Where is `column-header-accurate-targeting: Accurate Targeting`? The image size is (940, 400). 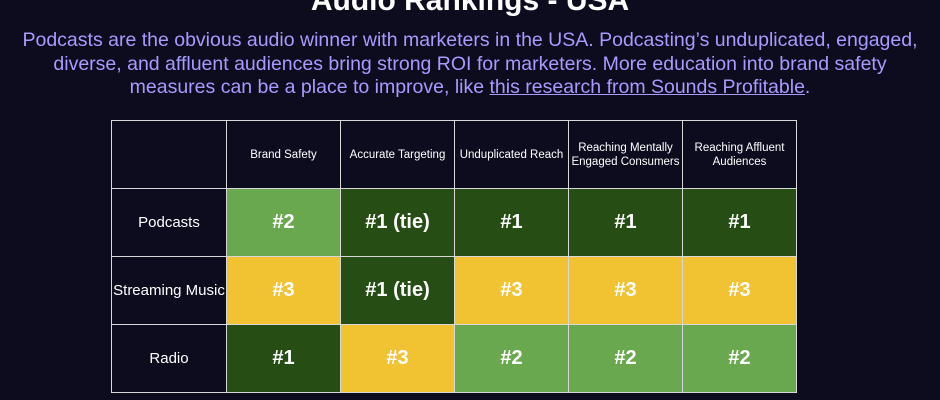 column-header-accurate-targeting: Accurate Targeting is located at coordinates (397, 154).